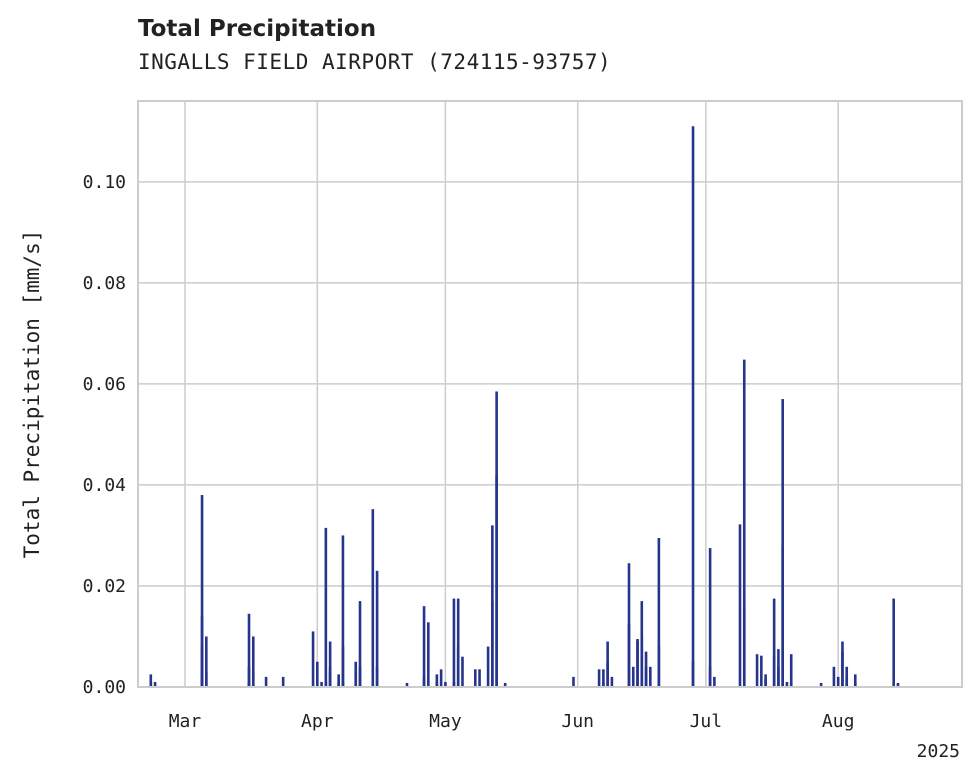 The width and height of the screenshot is (980, 783). I want to click on x-tick-label: Jul, so click(706, 721).